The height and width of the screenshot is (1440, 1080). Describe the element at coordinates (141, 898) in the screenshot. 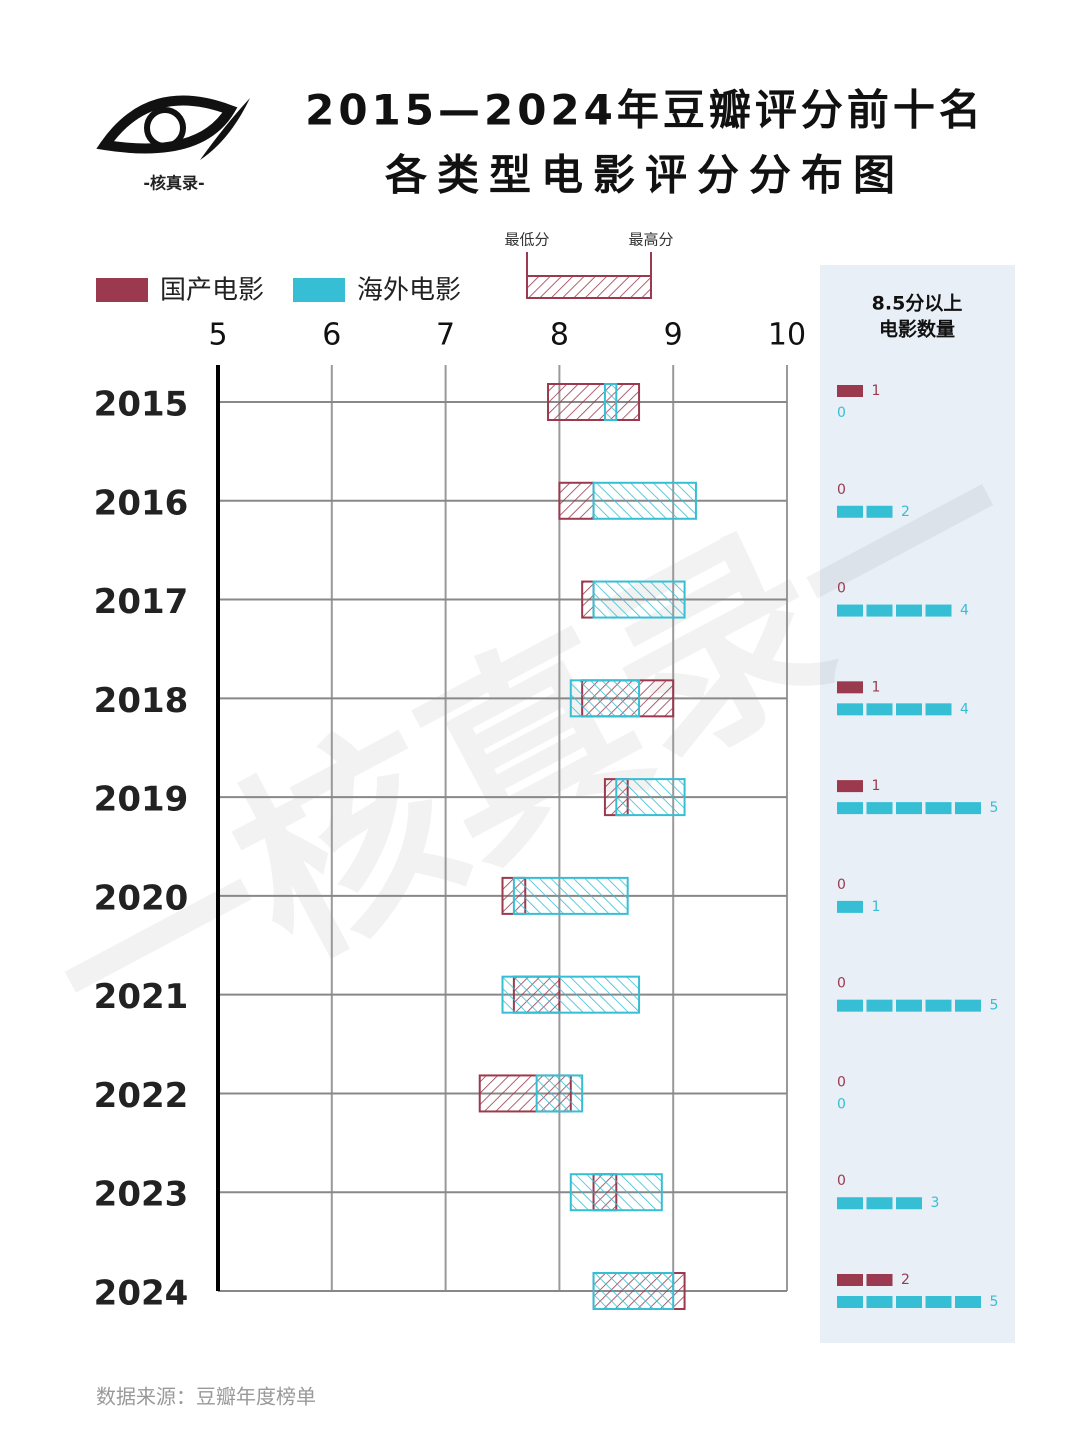

I see `y-tick-label: 2020` at that location.